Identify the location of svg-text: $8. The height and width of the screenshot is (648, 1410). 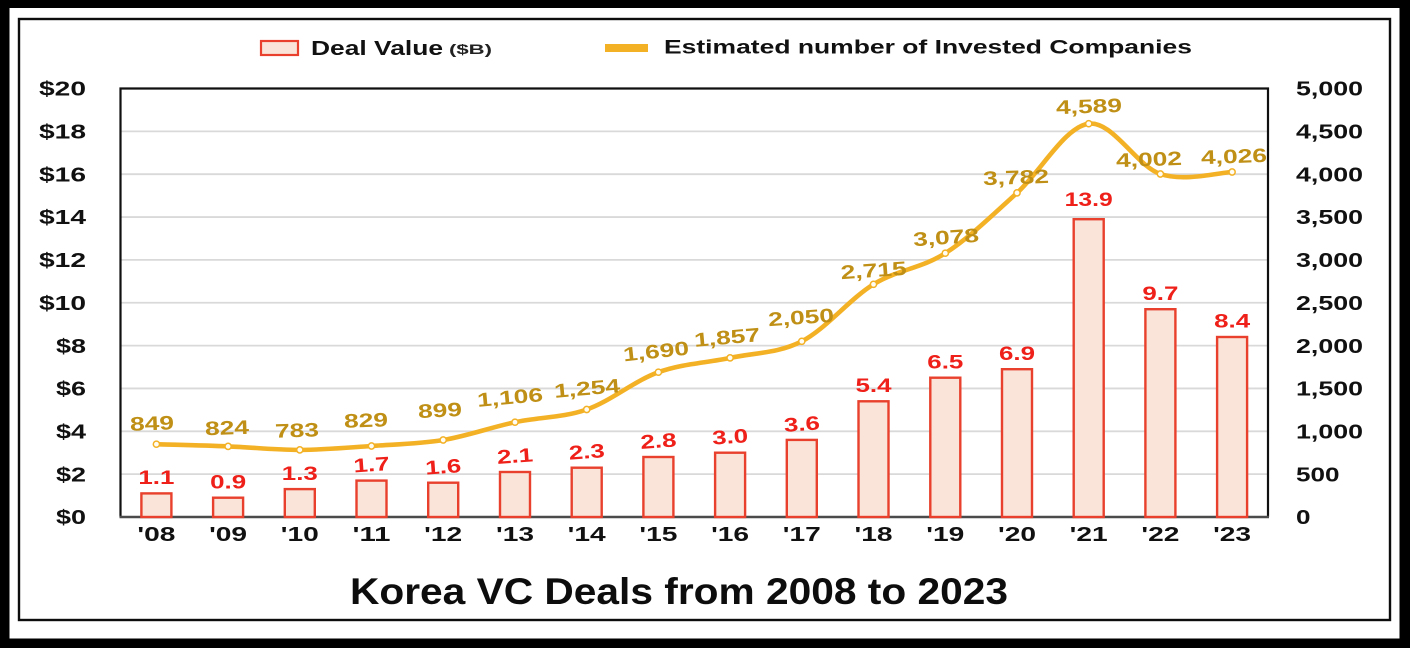
(71, 347).